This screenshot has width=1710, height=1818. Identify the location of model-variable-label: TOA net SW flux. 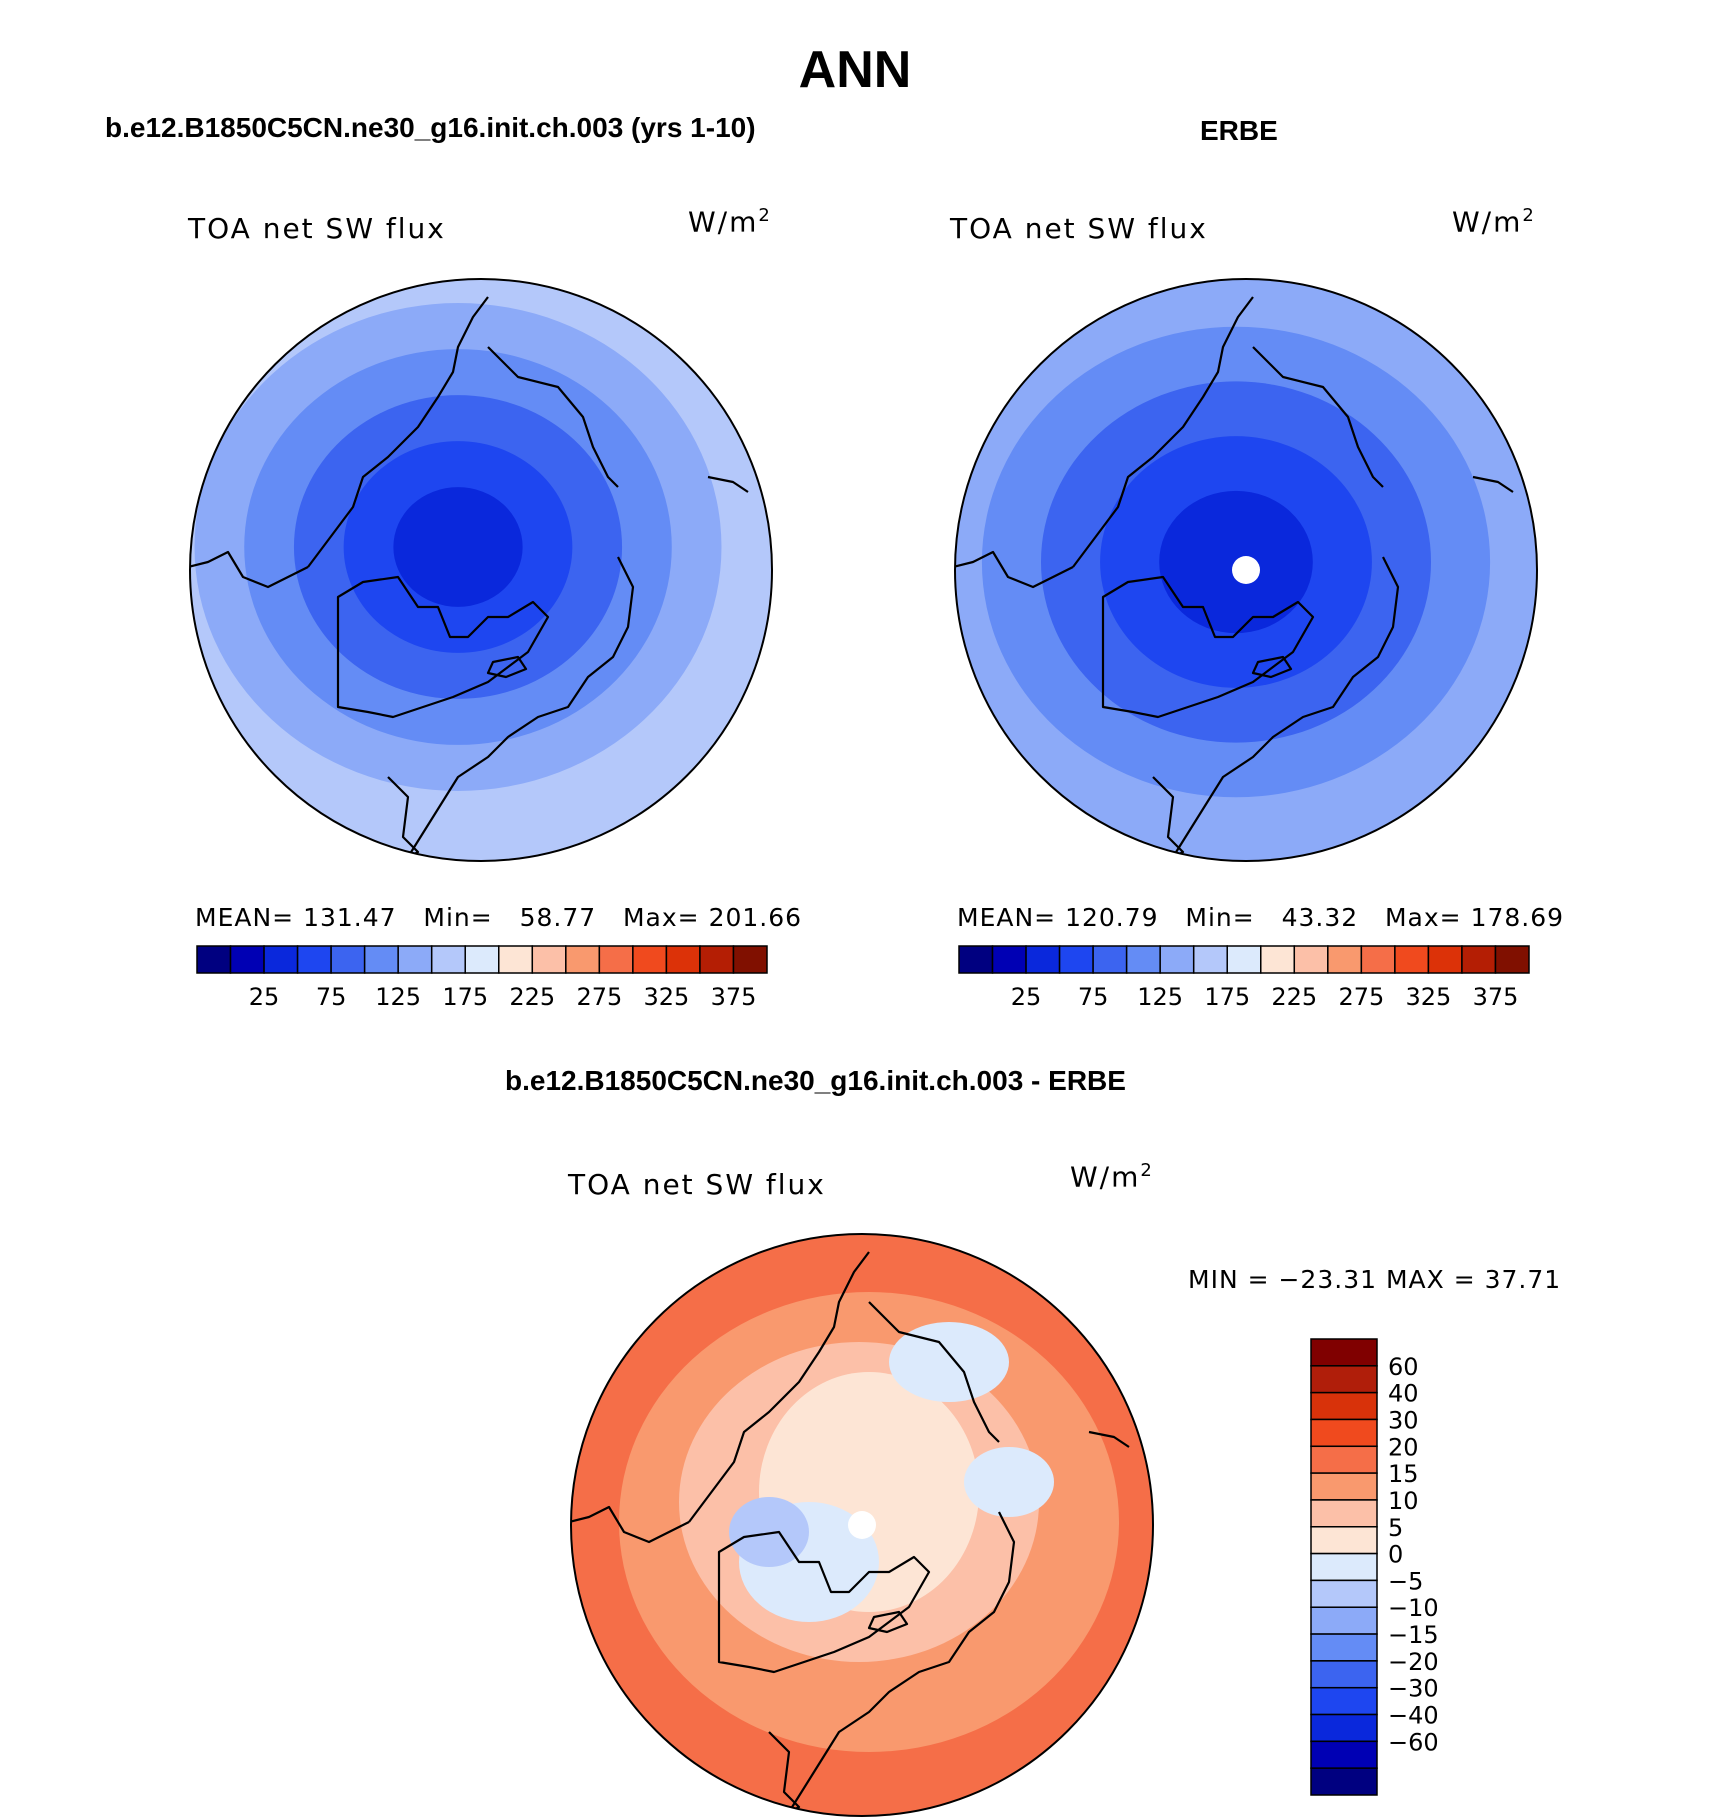
(317, 228).